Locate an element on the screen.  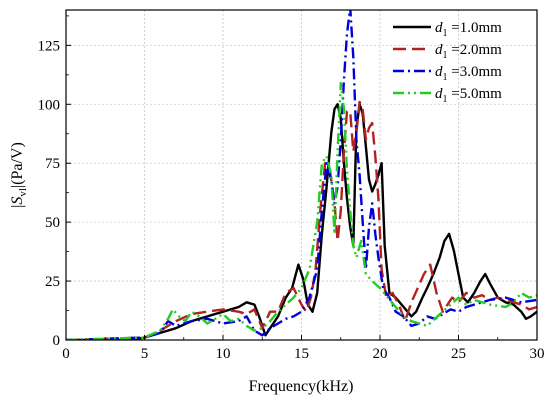
y-tick-label: 50 is located at coordinates (52, 223).